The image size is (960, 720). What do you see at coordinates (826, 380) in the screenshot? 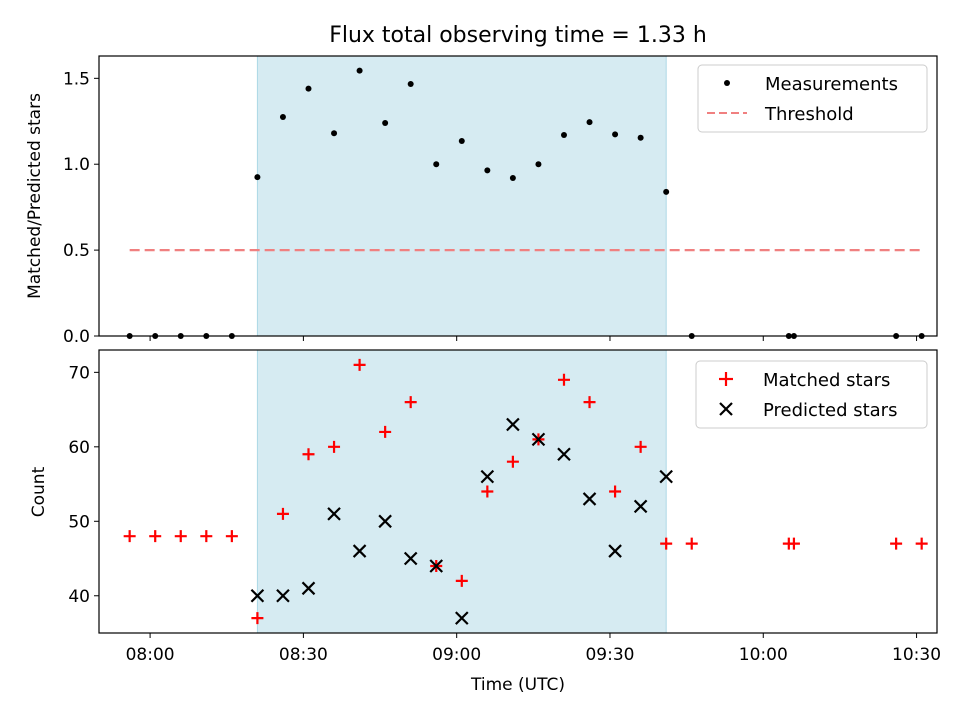
I see `legend-label-matched-stars: Matched stars` at bounding box center [826, 380].